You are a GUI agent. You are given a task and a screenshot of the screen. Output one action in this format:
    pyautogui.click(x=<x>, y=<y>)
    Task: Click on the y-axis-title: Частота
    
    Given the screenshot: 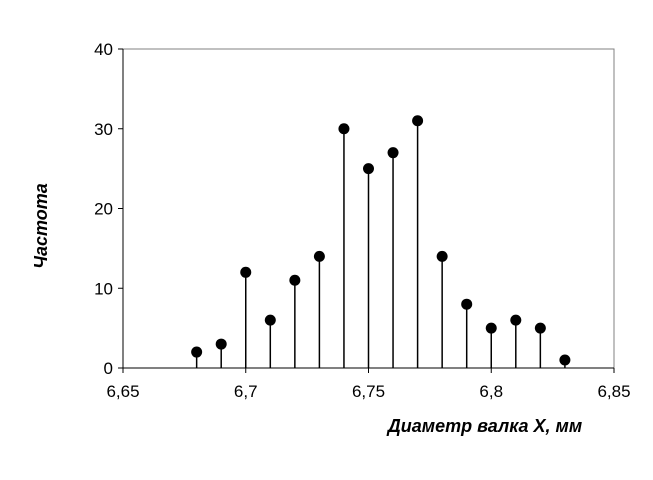 What is the action you would take?
    pyautogui.click(x=41, y=226)
    